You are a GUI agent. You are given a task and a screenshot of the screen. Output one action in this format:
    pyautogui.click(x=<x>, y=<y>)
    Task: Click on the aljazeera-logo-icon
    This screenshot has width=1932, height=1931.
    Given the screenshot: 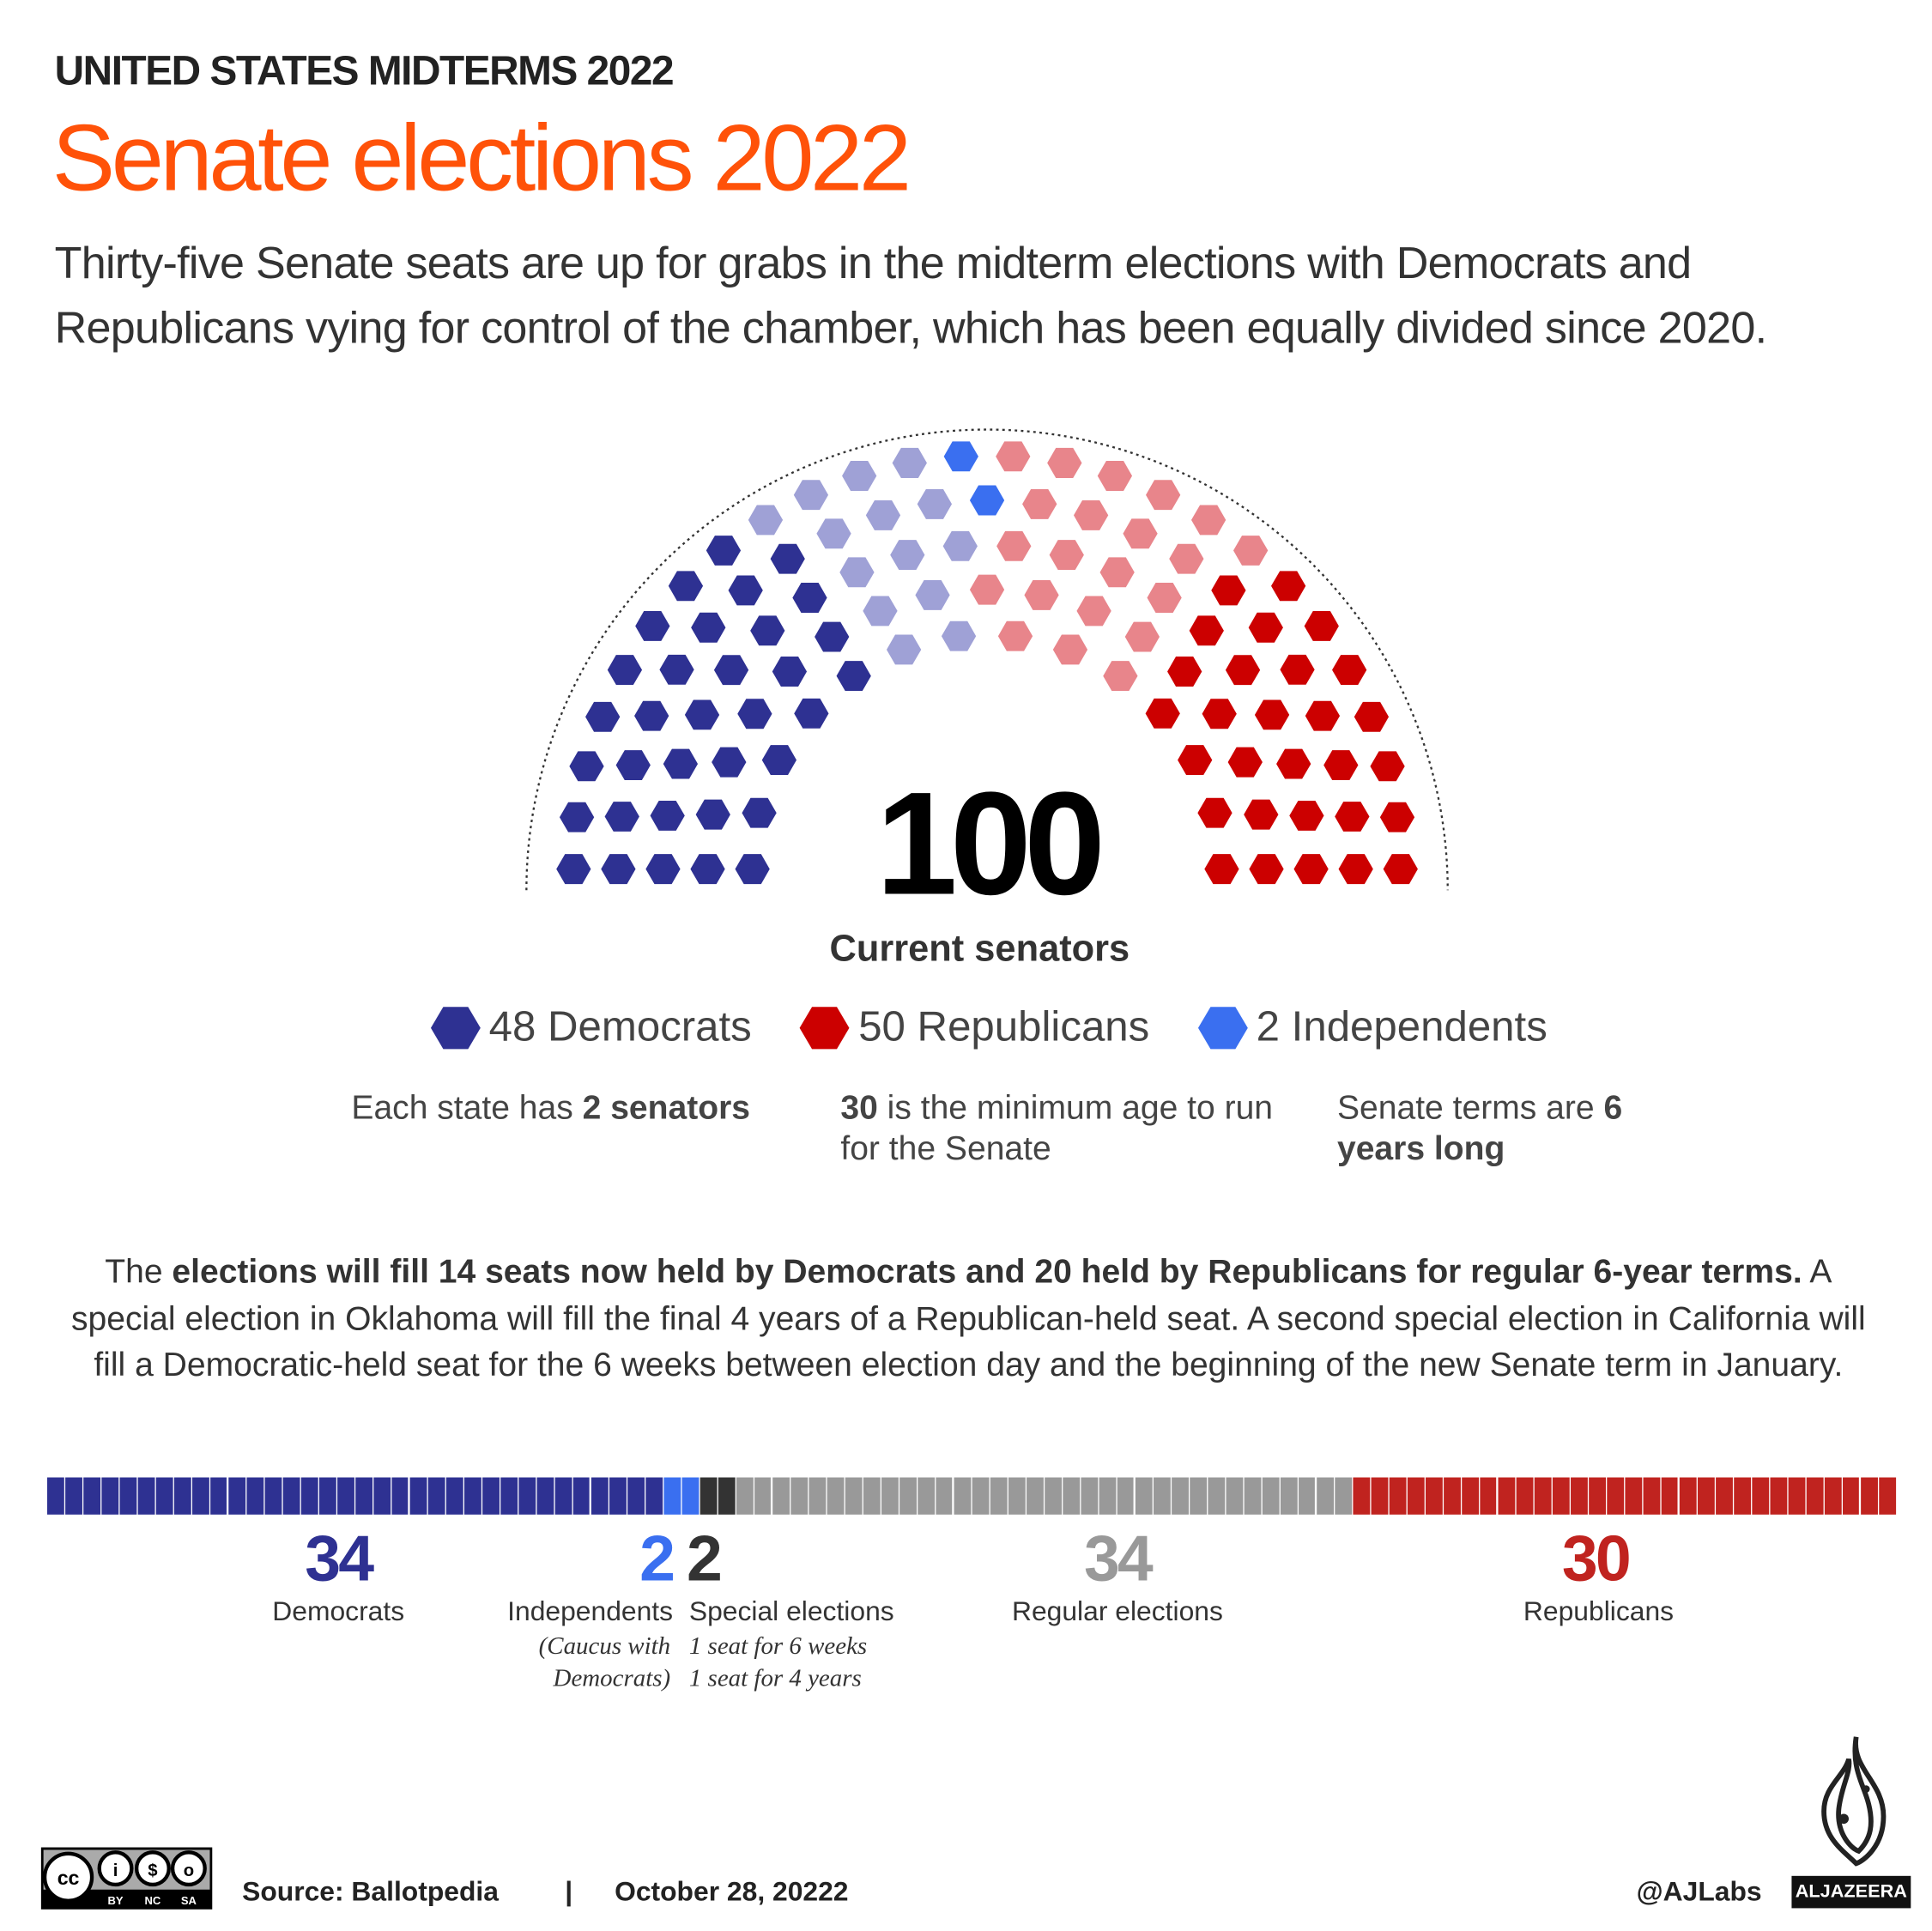 What is the action you would take?
    pyautogui.click(x=1854, y=1801)
    